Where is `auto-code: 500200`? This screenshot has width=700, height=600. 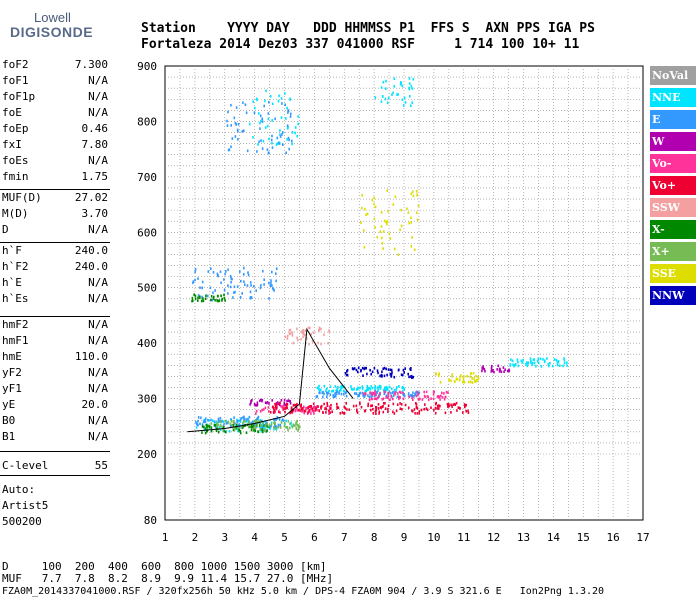 auto-code: 500200 is located at coordinates (22, 521).